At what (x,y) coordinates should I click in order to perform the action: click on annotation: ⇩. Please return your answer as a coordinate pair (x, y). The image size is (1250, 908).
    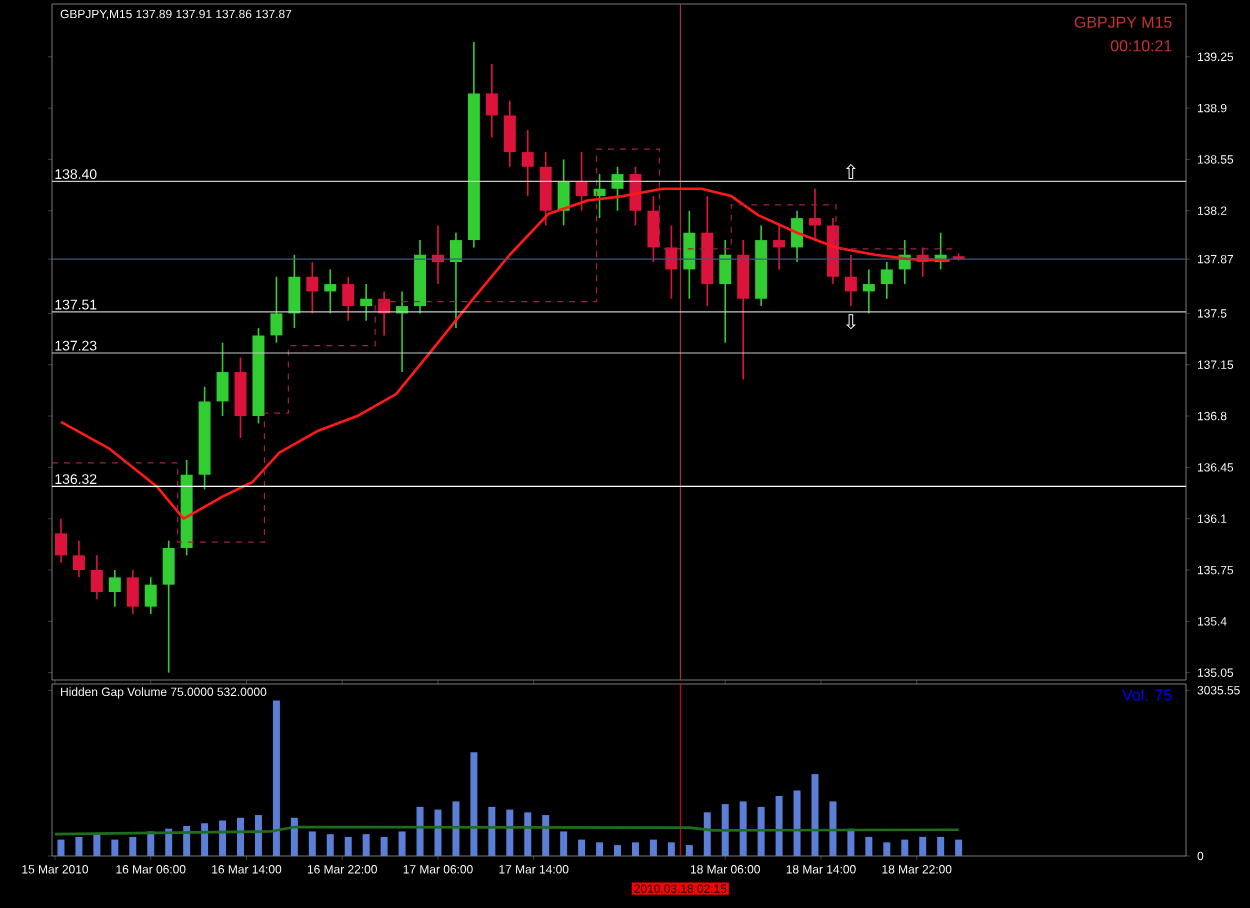
    Looking at the image, I should click on (850, 322).